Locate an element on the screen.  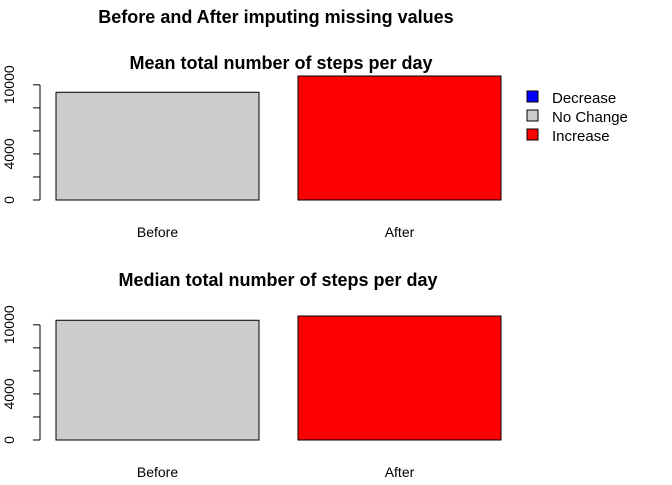
legend-label-no-change: No Change is located at coordinates (590, 117).